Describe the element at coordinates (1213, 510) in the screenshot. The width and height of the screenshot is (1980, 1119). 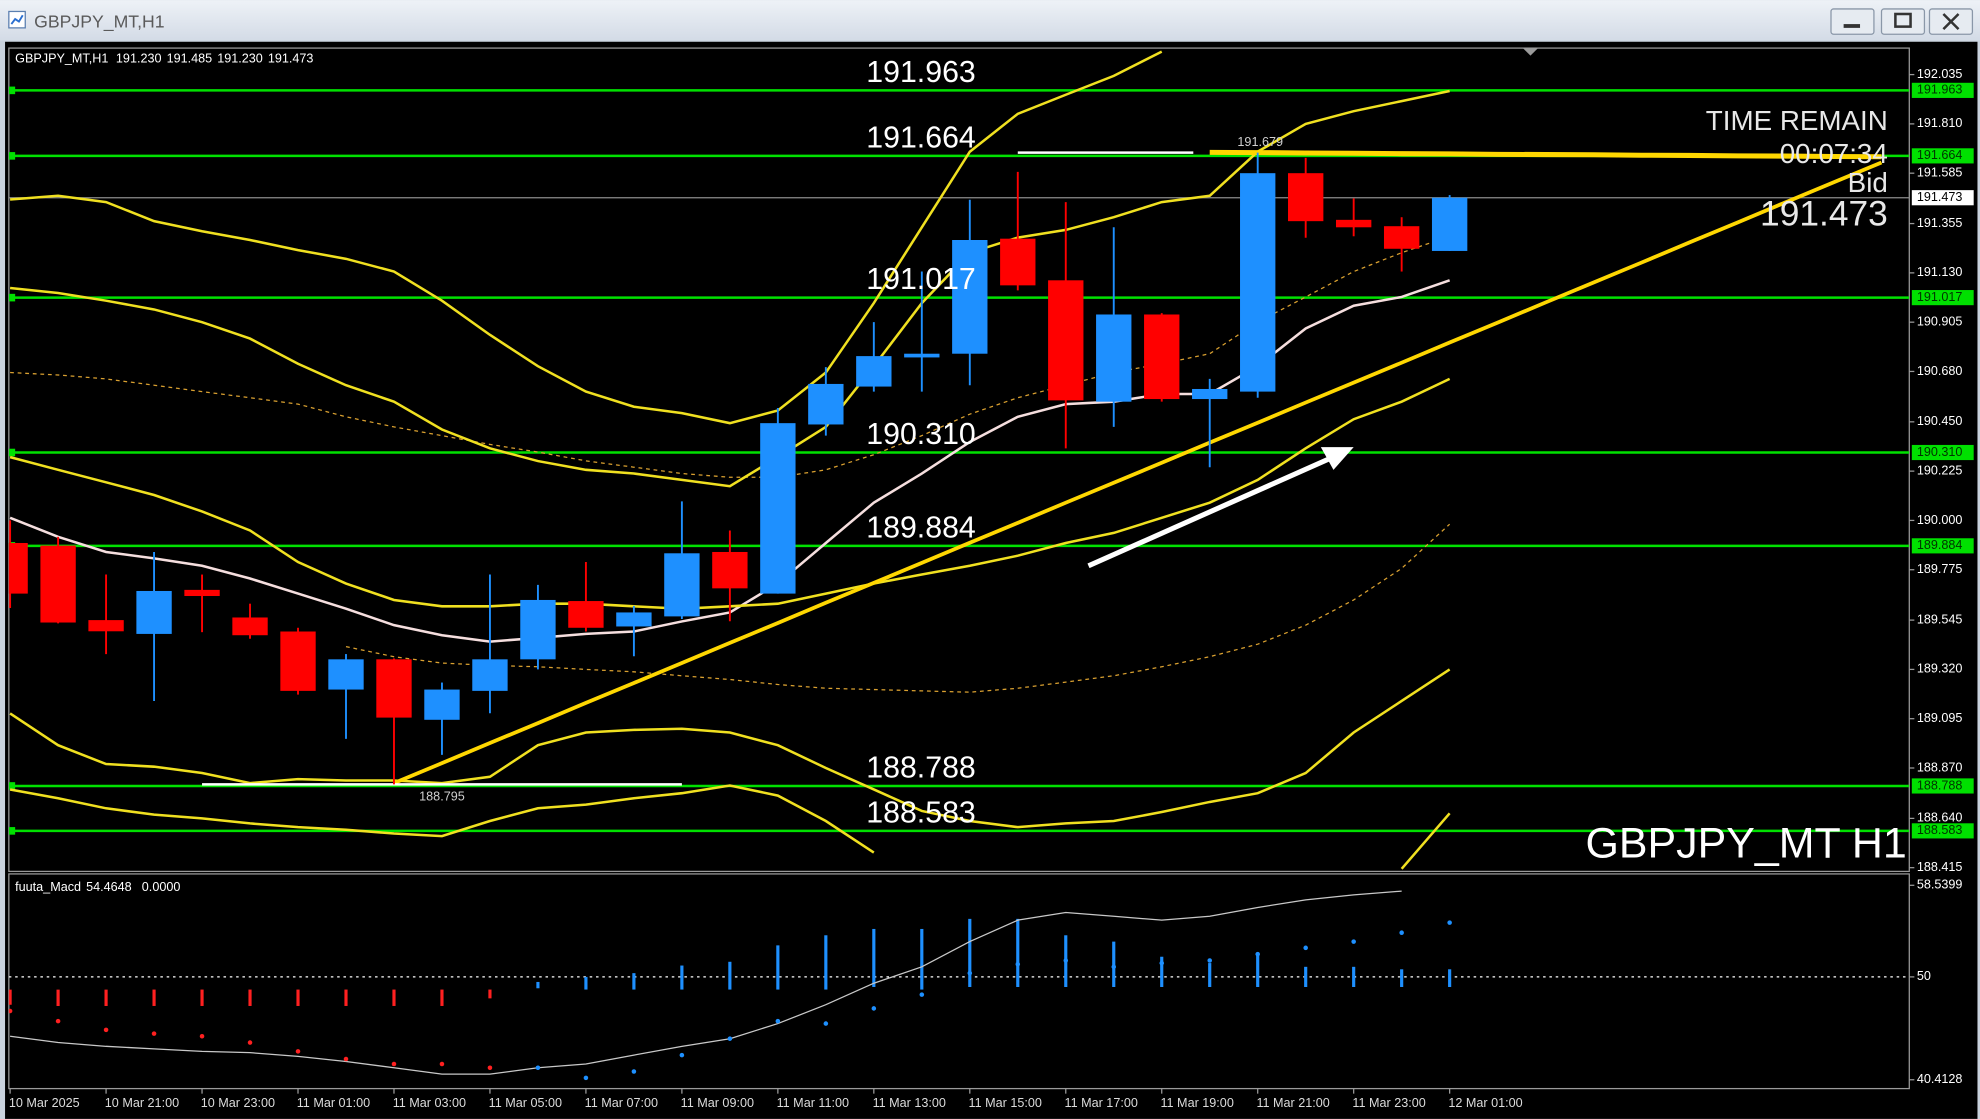
I see `arrow-shaft` at that location.